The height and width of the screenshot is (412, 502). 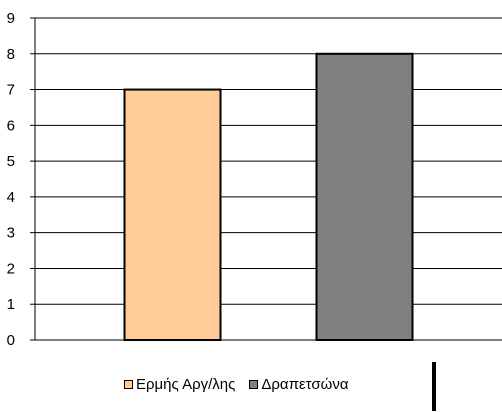 What do you see at coordinates (11, 18) in the screenshot?
I see `y-tick-label-9: 9` at bounding box center [11, 18].